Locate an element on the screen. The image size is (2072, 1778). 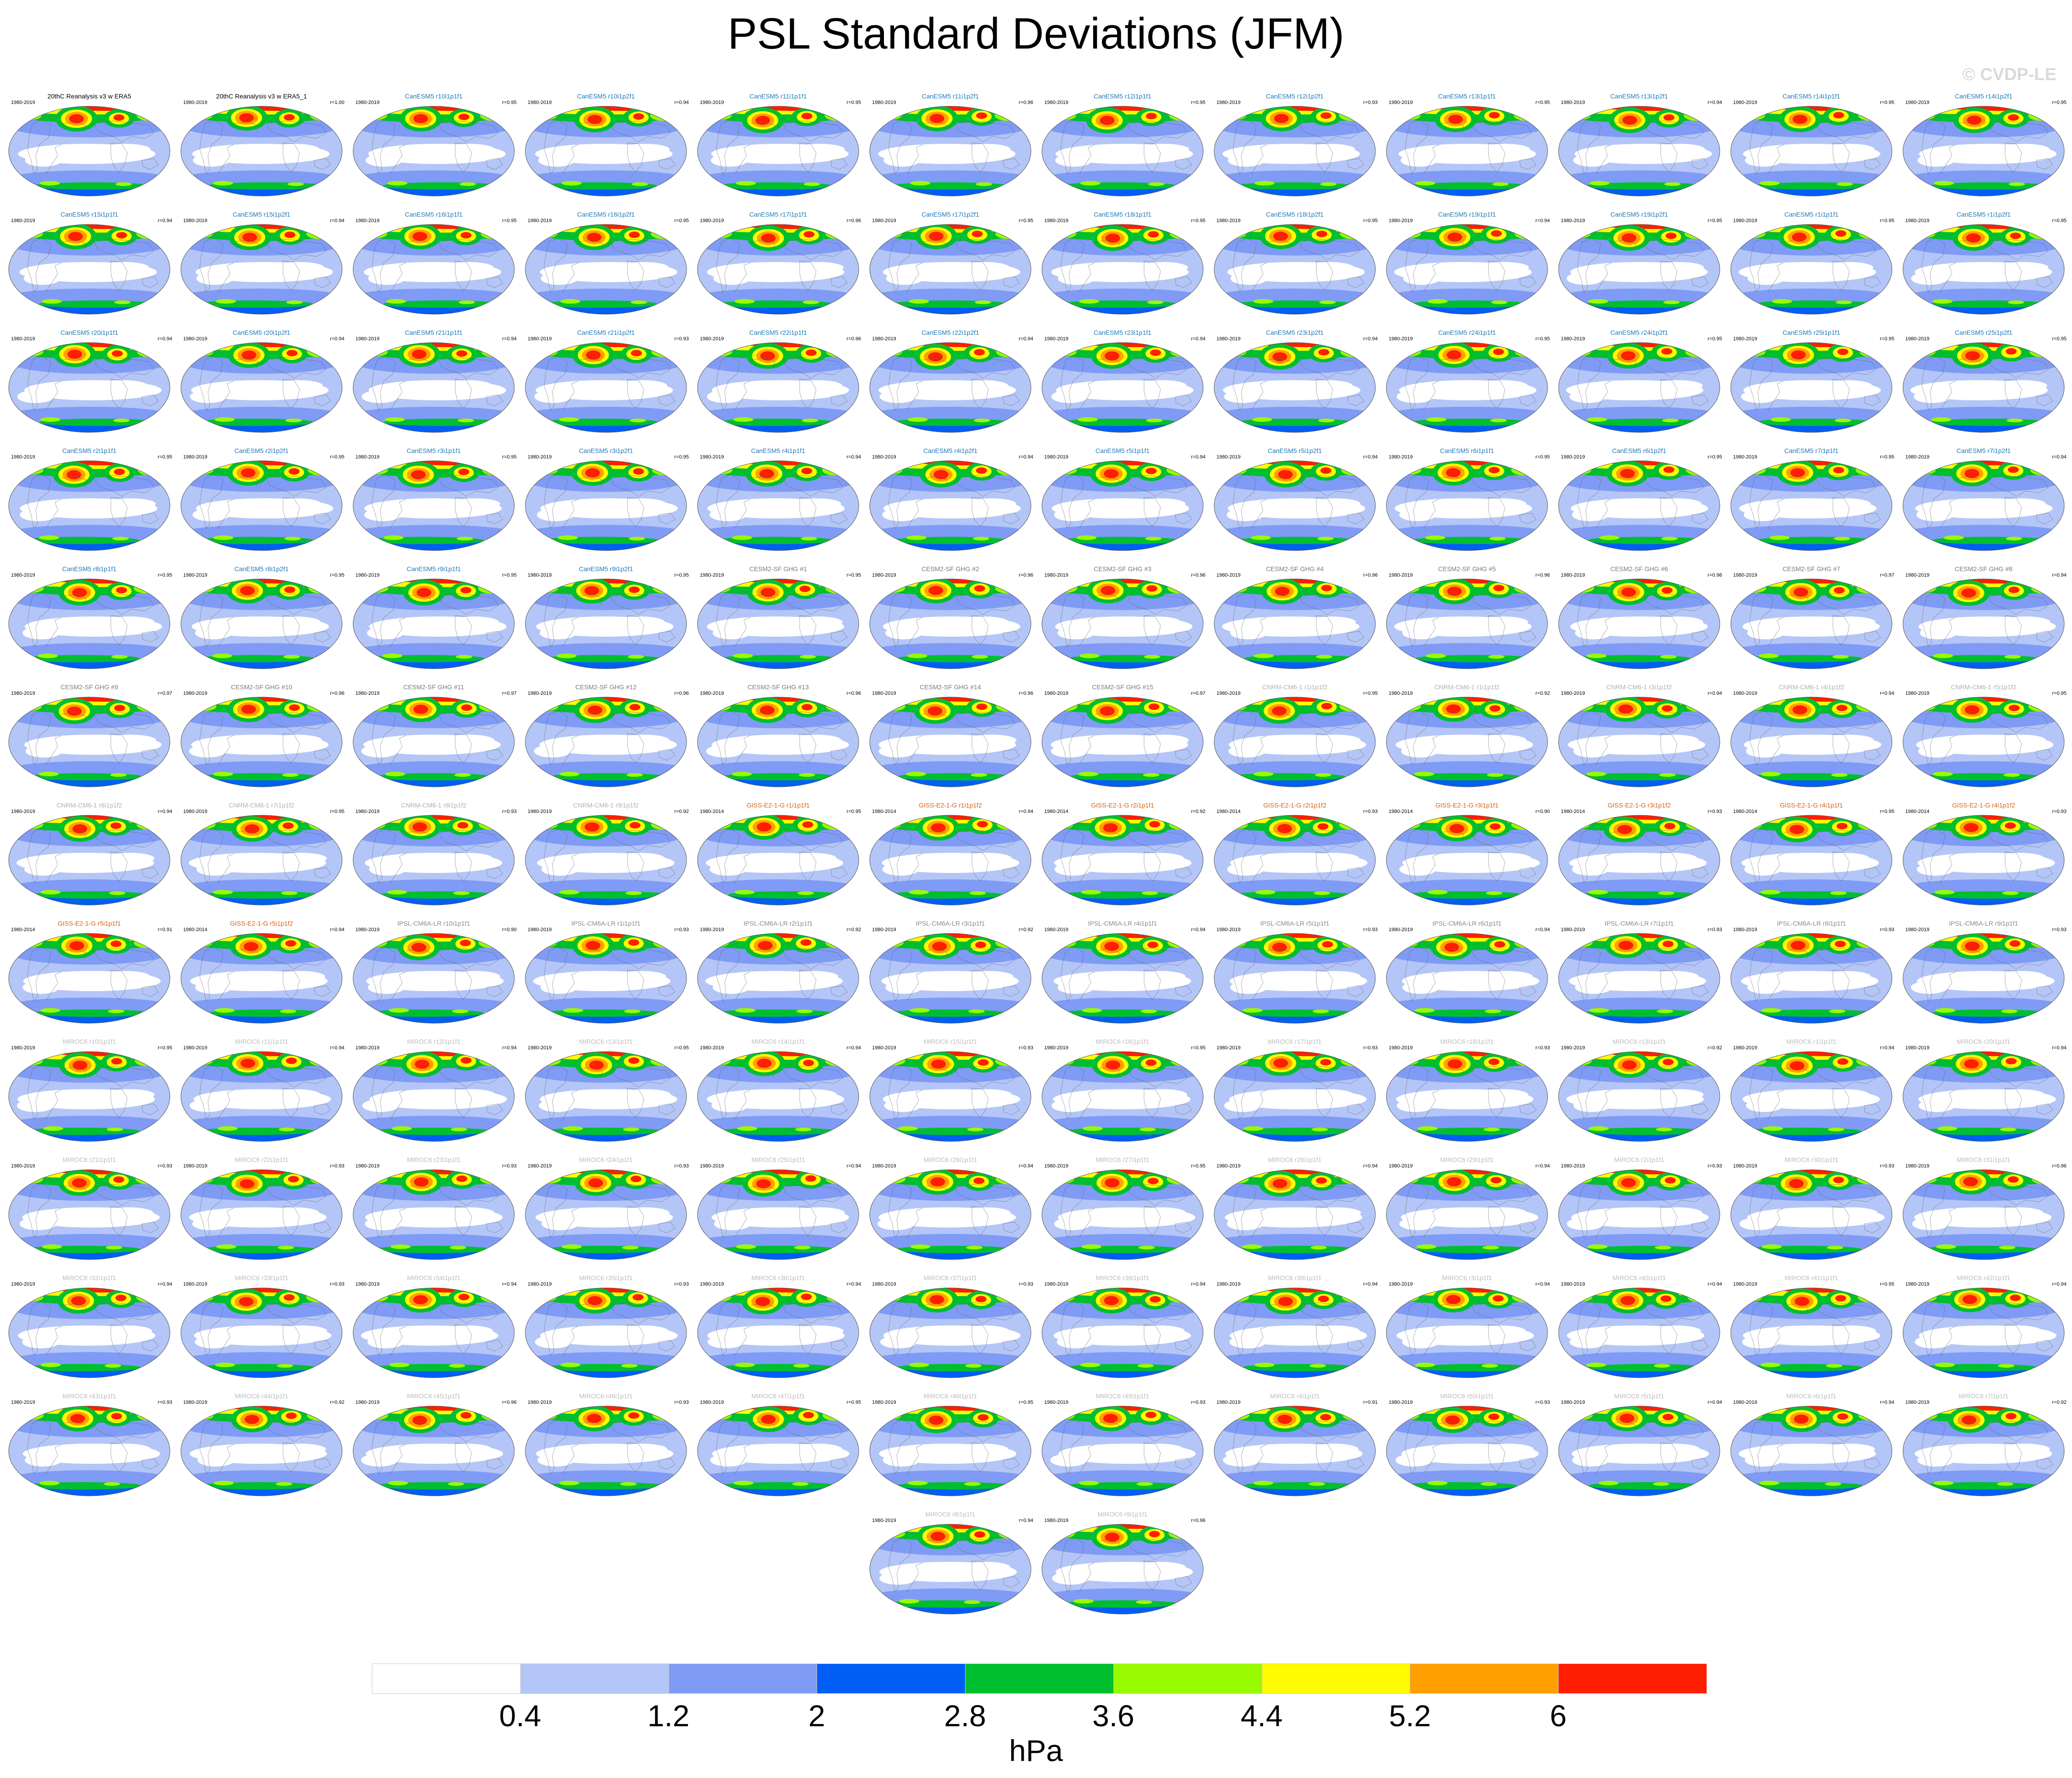
map-panel: 20thC Reanalysis v3 w ERA5 1980-2019 is located at coordinates (90, 147).